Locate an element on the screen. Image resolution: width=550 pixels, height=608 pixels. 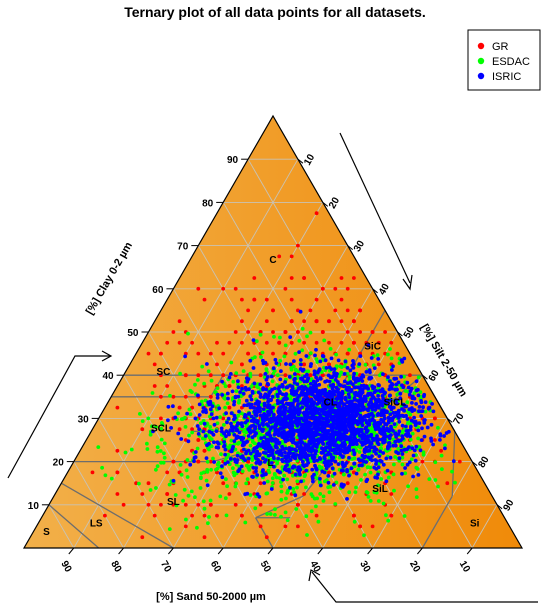
silt-tick-label: 20 is located at coordinates (334, 203).